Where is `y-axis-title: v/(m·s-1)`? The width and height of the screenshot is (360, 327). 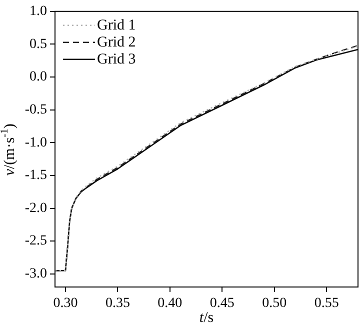
y-axis-title: v/(m·s-1) is located at coordinates (9, 150).